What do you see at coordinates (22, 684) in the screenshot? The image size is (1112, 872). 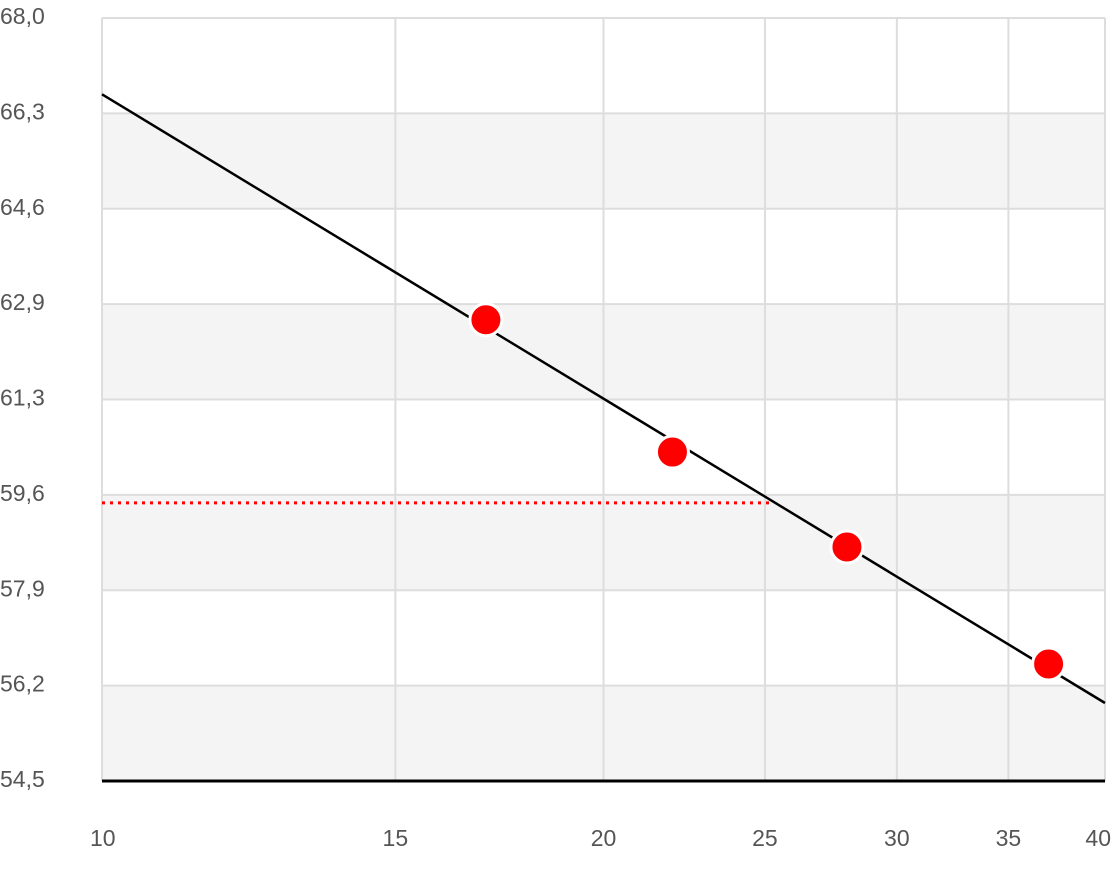 I see `y-tick-label: 56,2` at bounding box center [22, 684].